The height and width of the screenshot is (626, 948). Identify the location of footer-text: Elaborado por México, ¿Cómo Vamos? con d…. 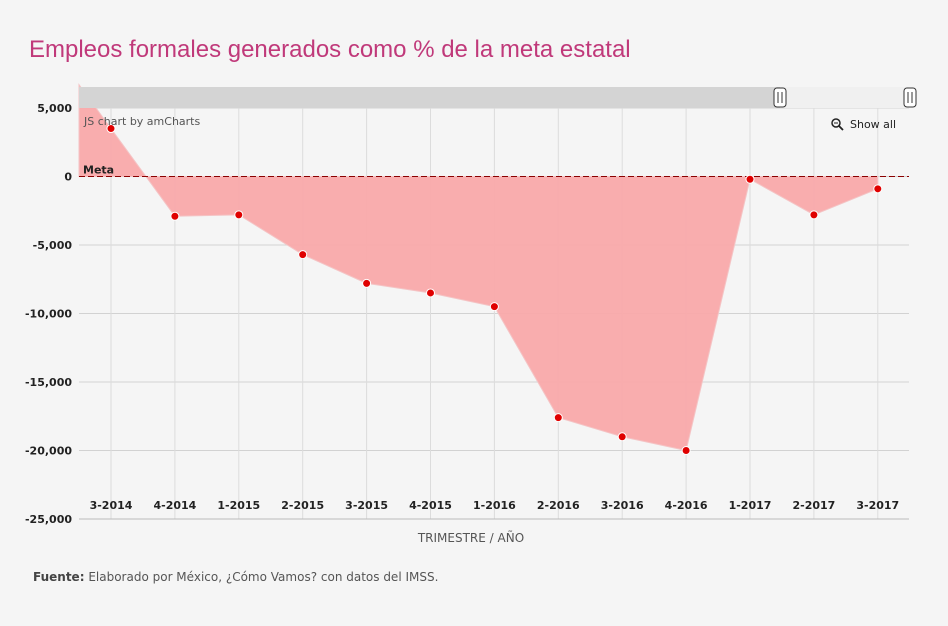
(261, 577).